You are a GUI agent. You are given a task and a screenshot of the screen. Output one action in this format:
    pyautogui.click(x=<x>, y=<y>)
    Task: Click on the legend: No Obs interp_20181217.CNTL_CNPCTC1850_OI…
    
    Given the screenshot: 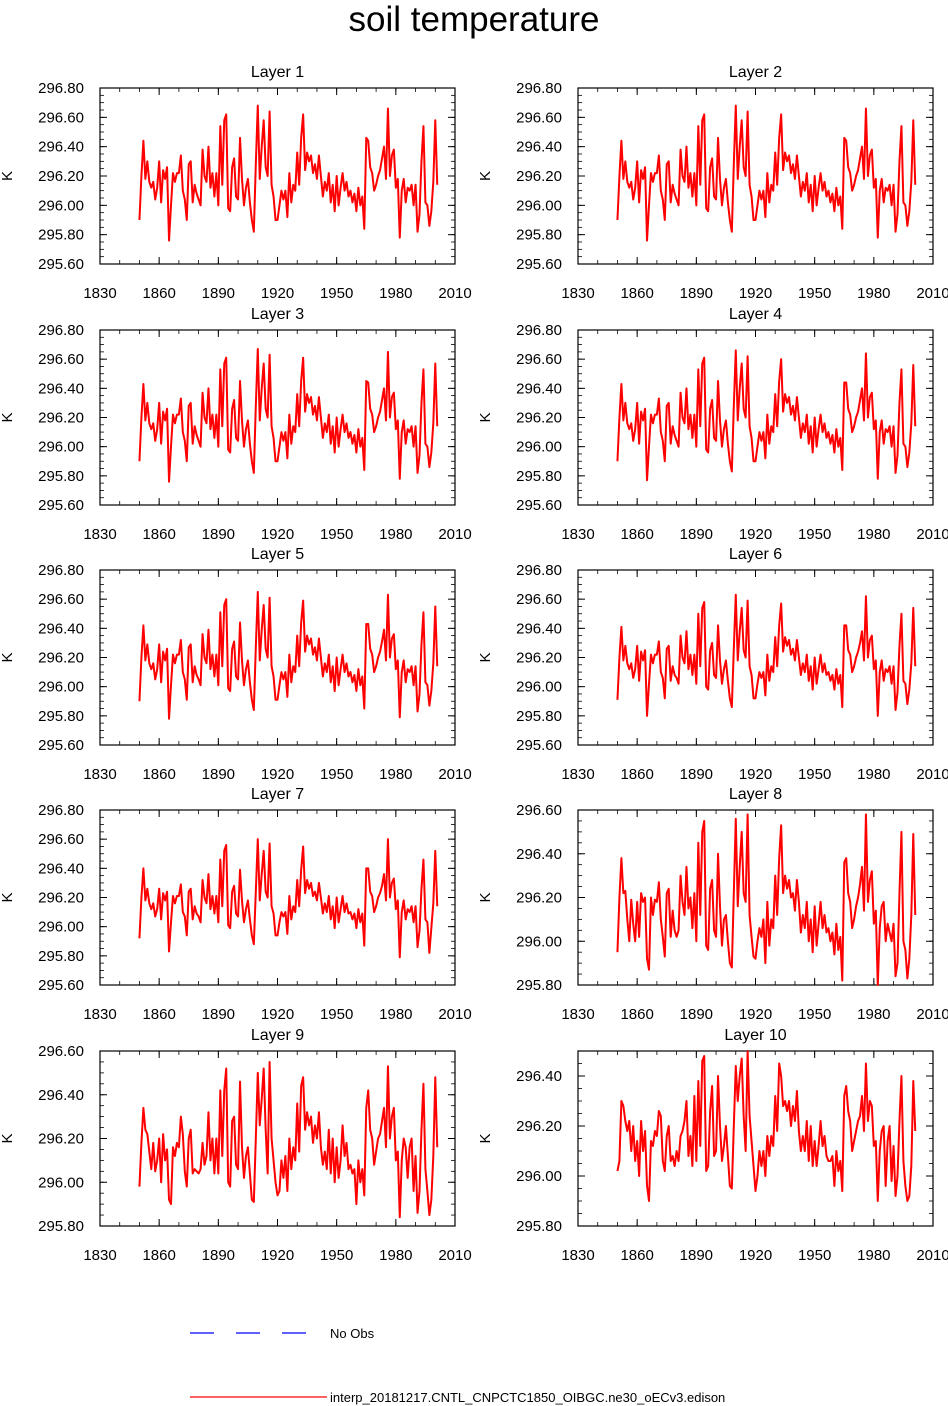 What is the action you would take?
    pyautogui.click(x=457, y=1365)
    